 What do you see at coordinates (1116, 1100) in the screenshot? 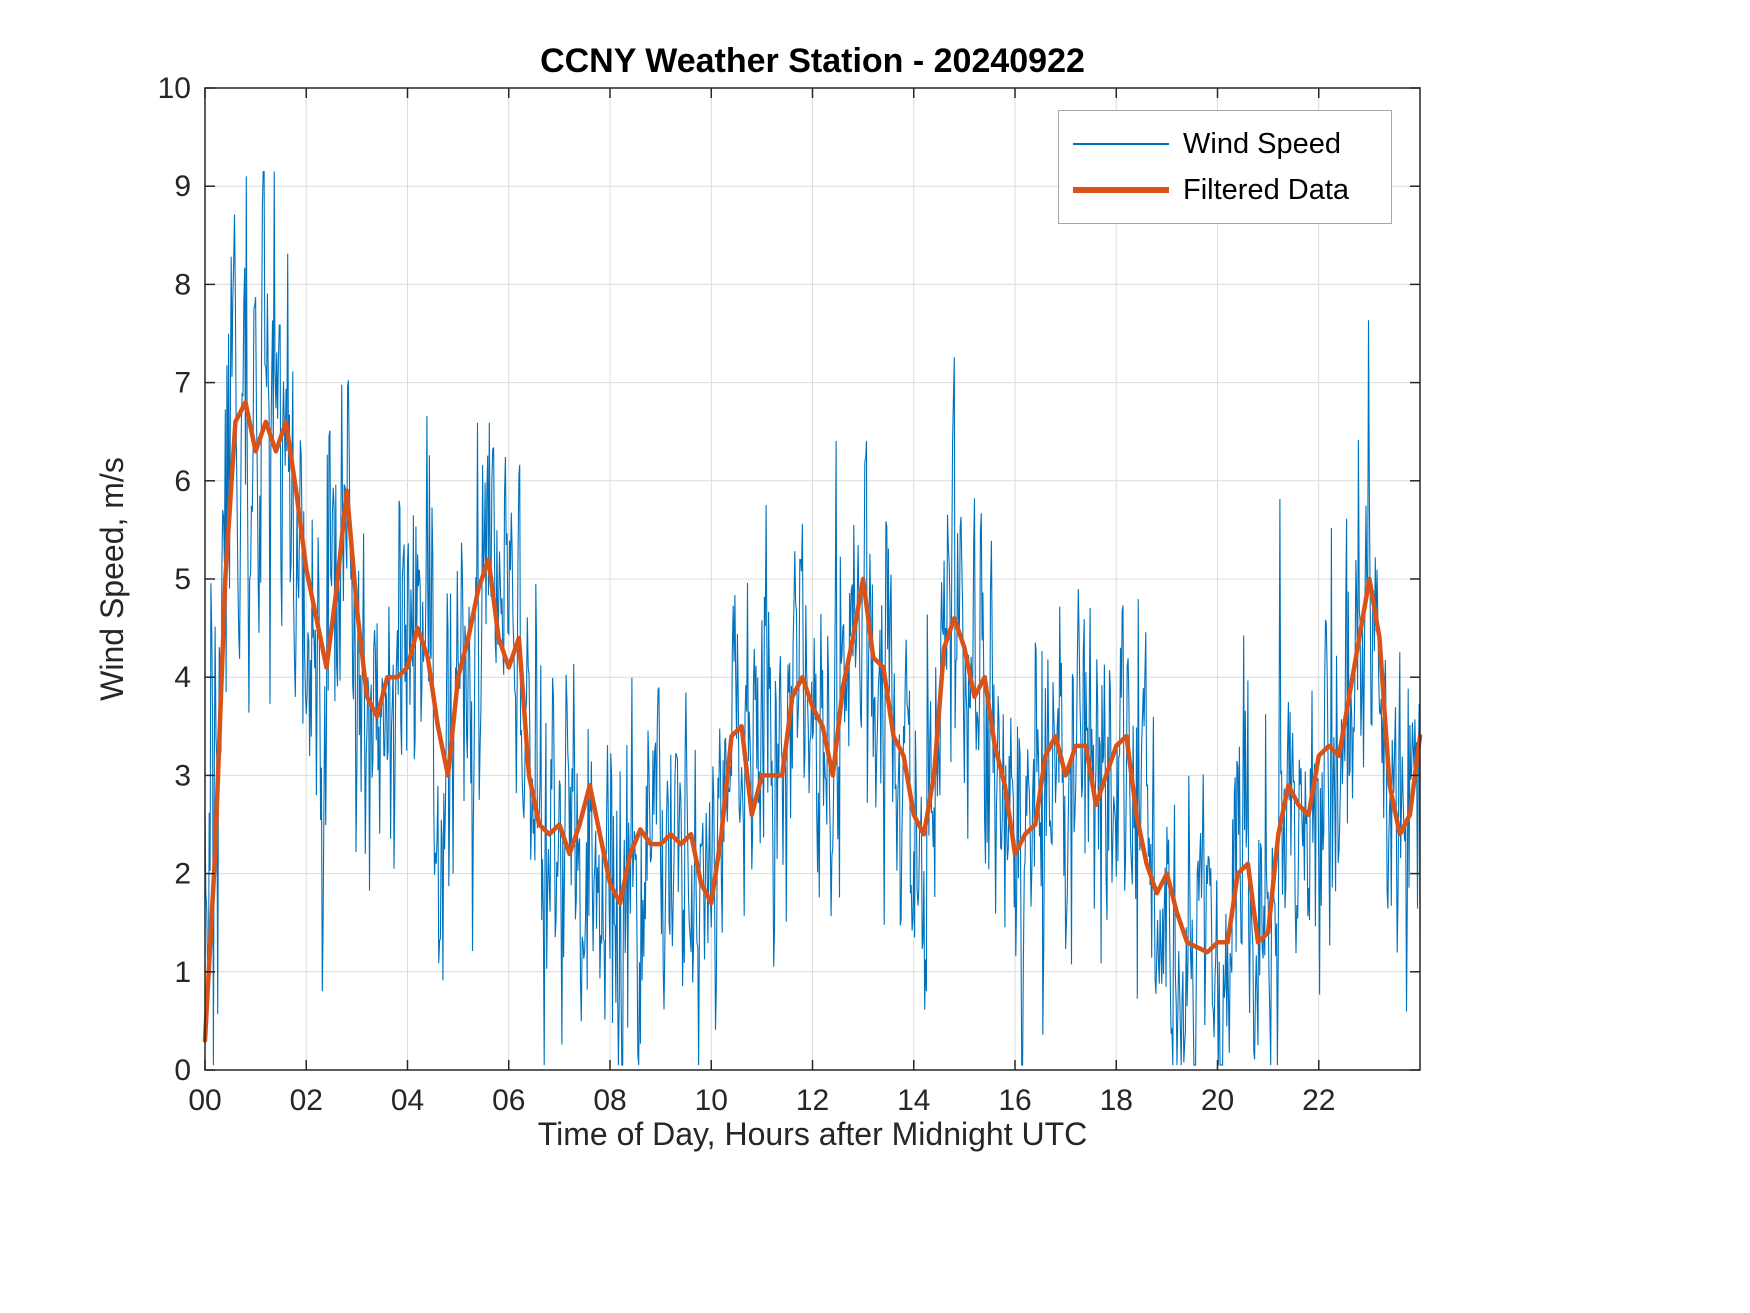
I see `x-tick-label: 18` at bounding box center [1116, 1100].